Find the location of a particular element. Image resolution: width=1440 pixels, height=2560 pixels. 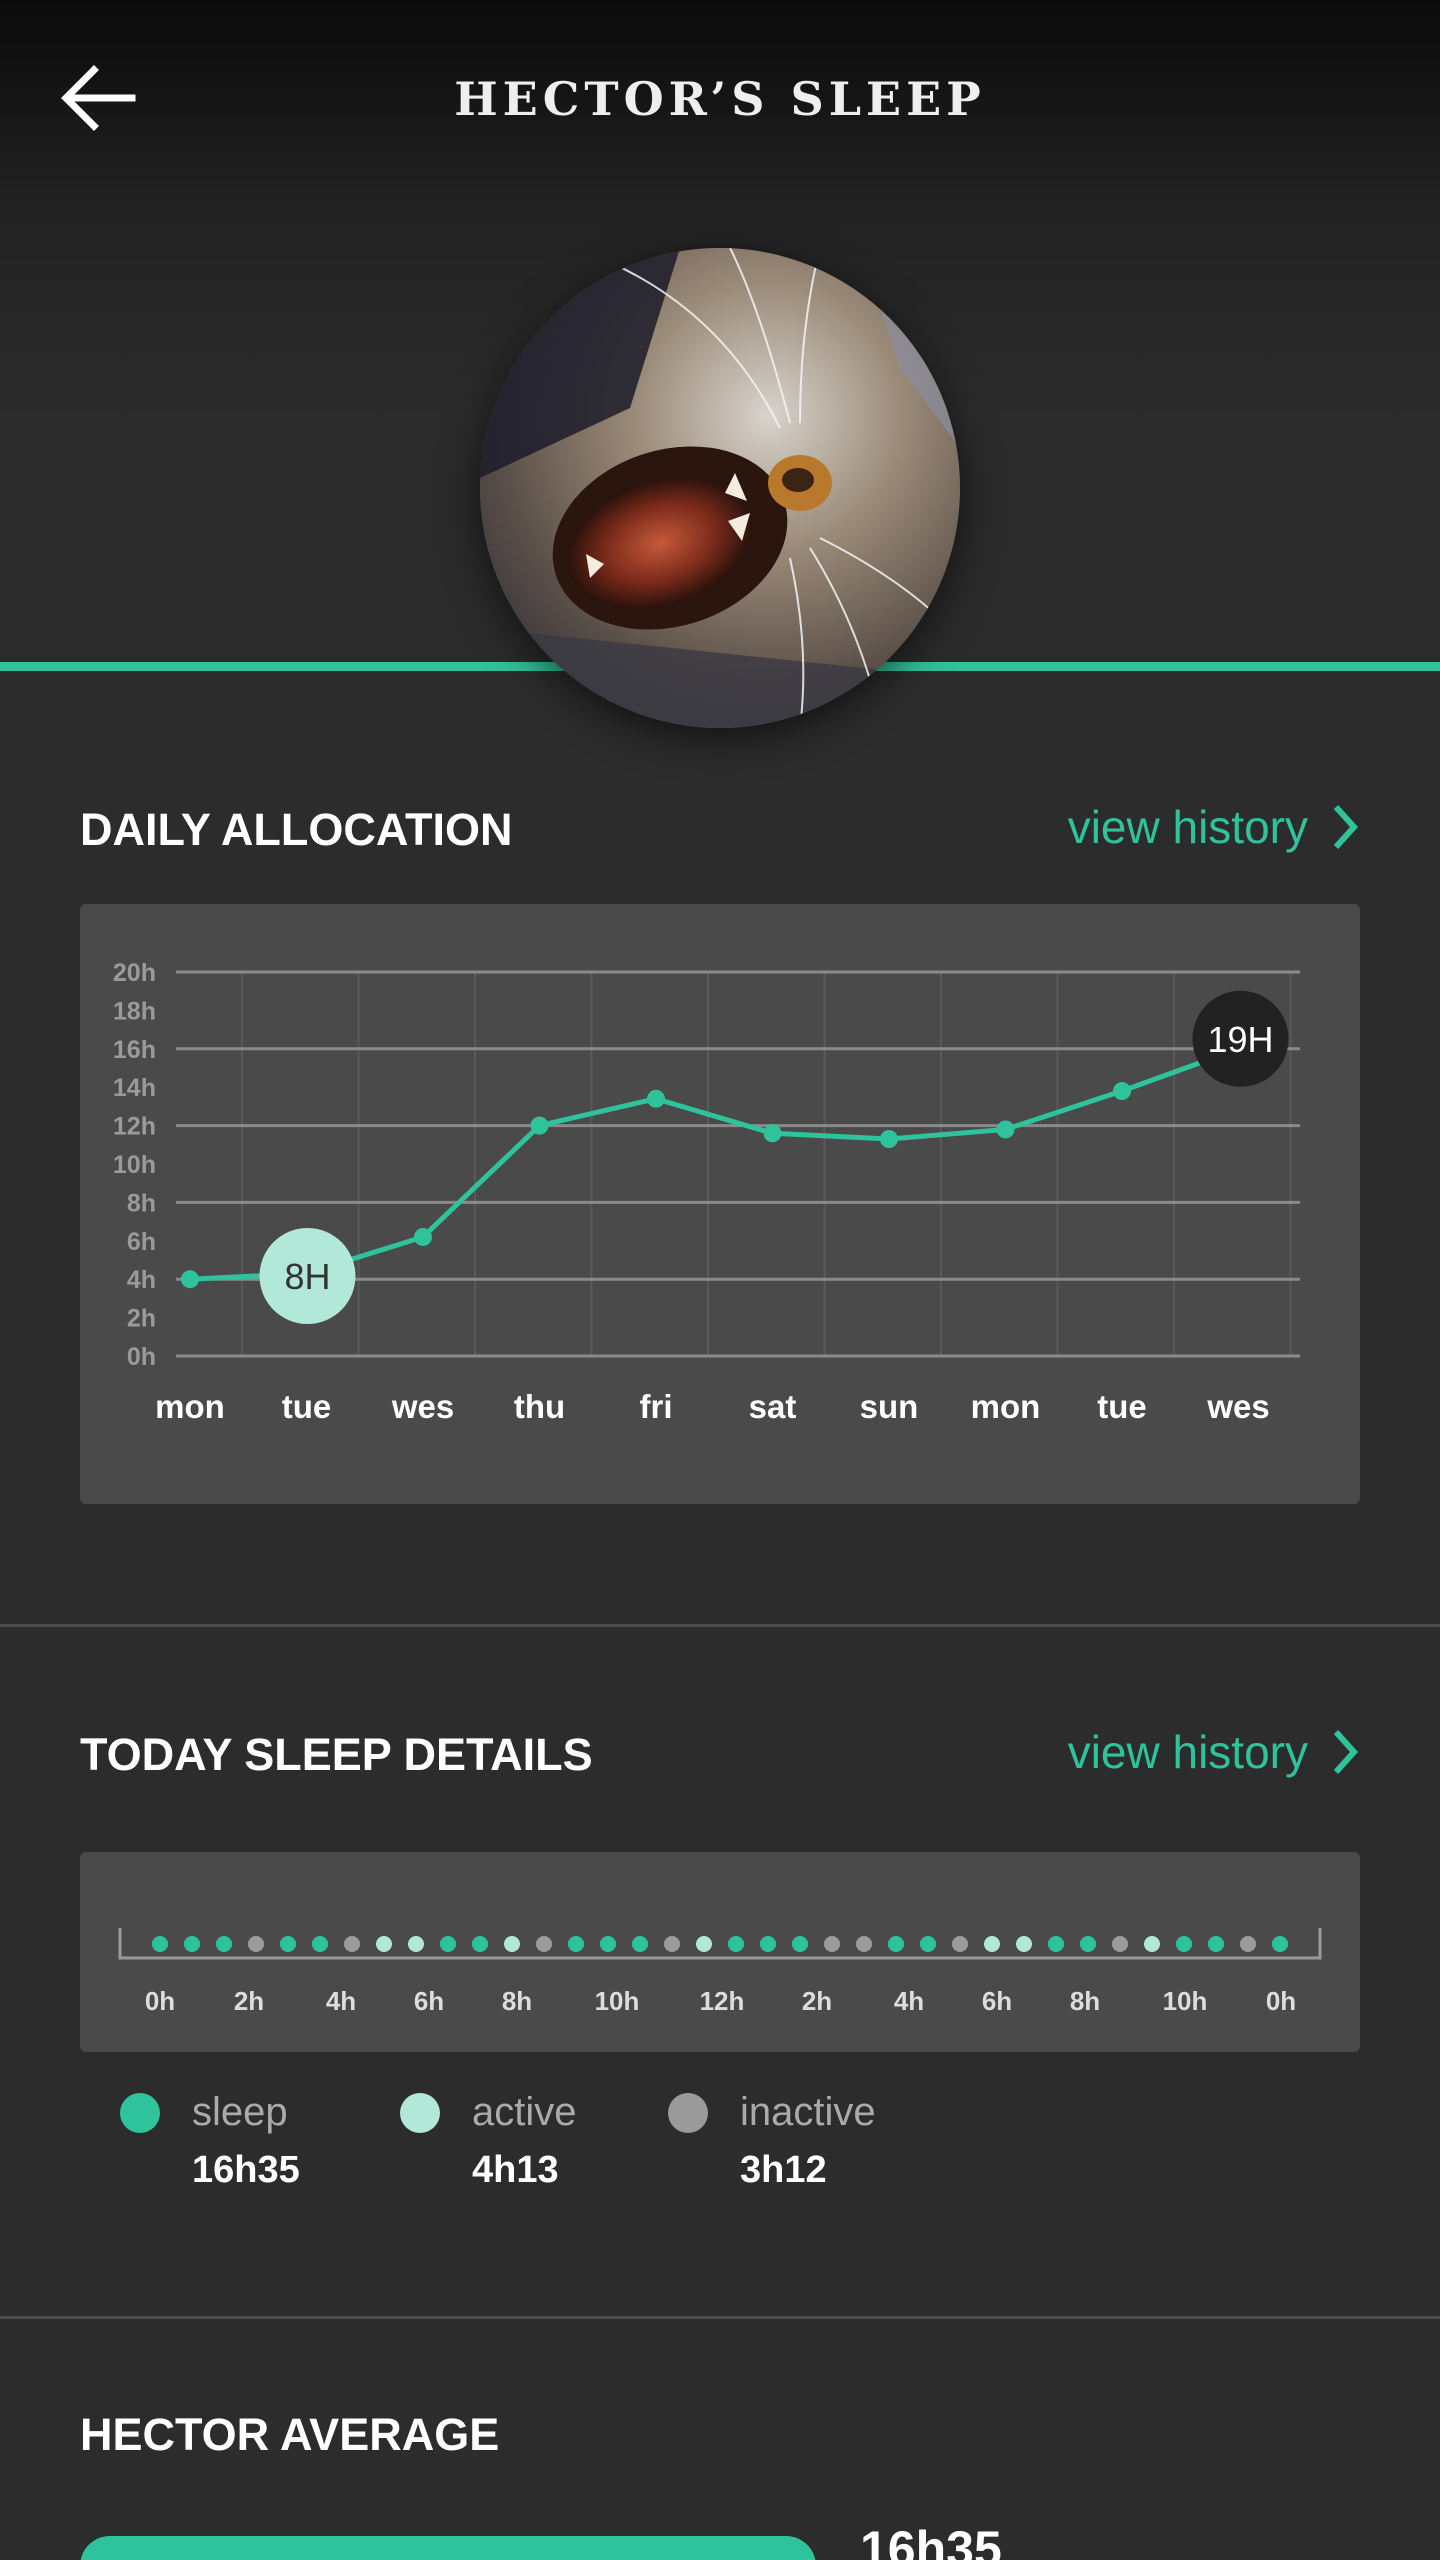

callout-bubble-dark is located at coordinates (1240, 1038).